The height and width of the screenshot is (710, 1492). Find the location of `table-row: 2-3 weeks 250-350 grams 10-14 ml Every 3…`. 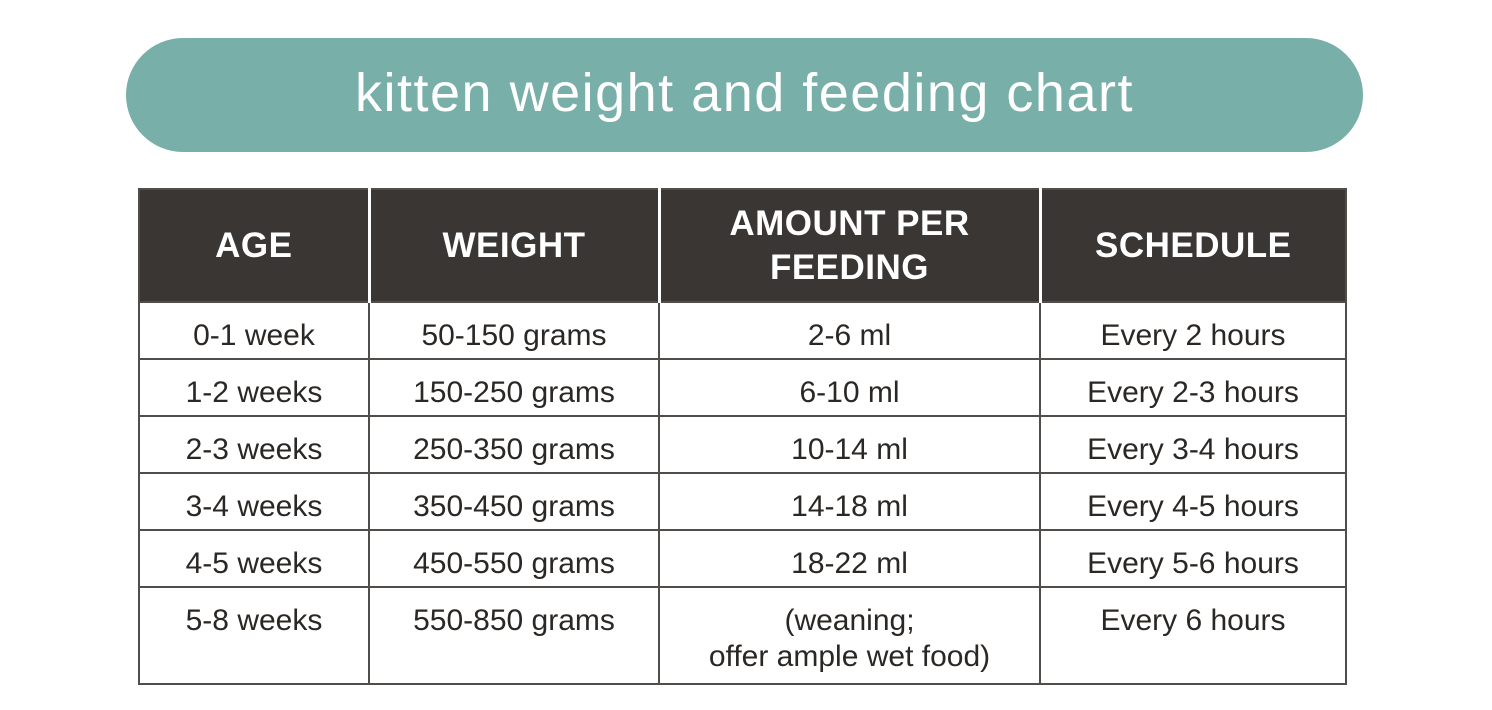

table-row: 2-3 weeks 250-350 grams 10-14 ml Every 3… is located at coordinates (742, 444).